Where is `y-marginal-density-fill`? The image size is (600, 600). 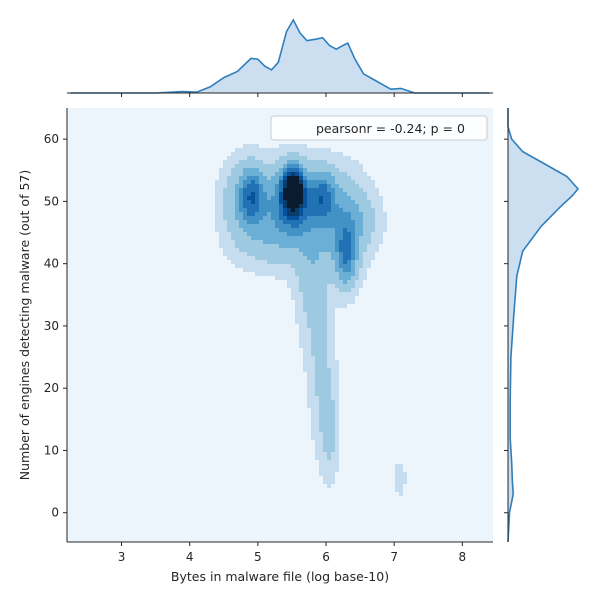 y-marginal-density-fill is located at coordinates (543, 325).